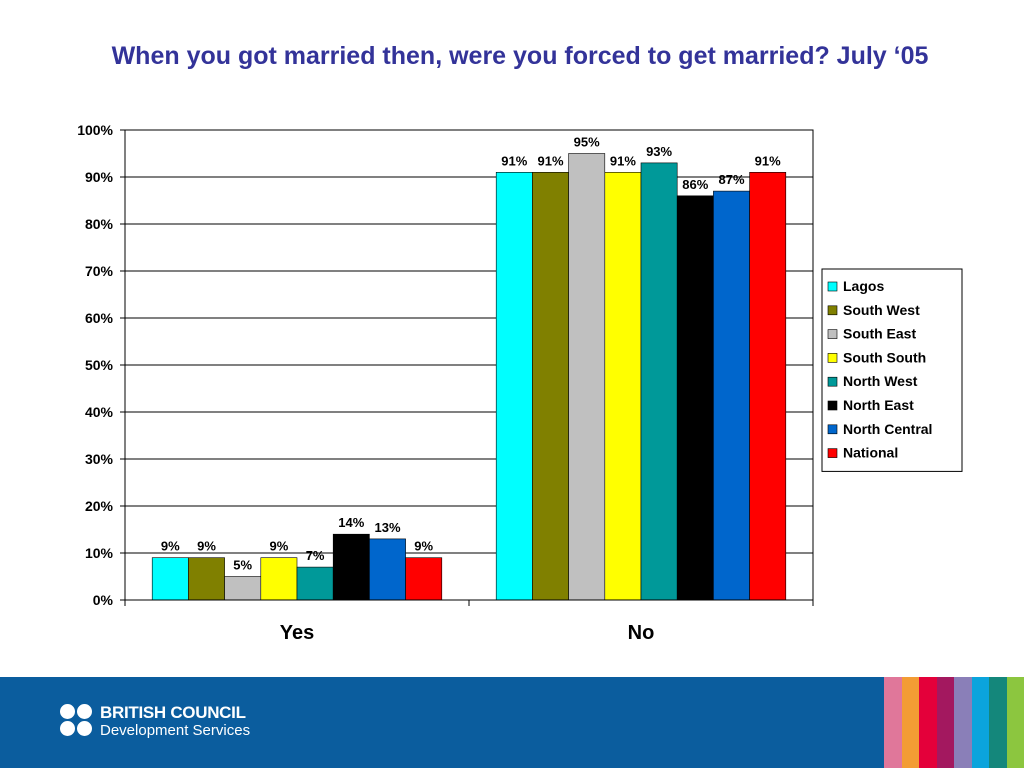 The image size is (1024, 768). Describe the element at coordinates (659, 151) in the screenshot. I see `data-label: 93%` at that location.